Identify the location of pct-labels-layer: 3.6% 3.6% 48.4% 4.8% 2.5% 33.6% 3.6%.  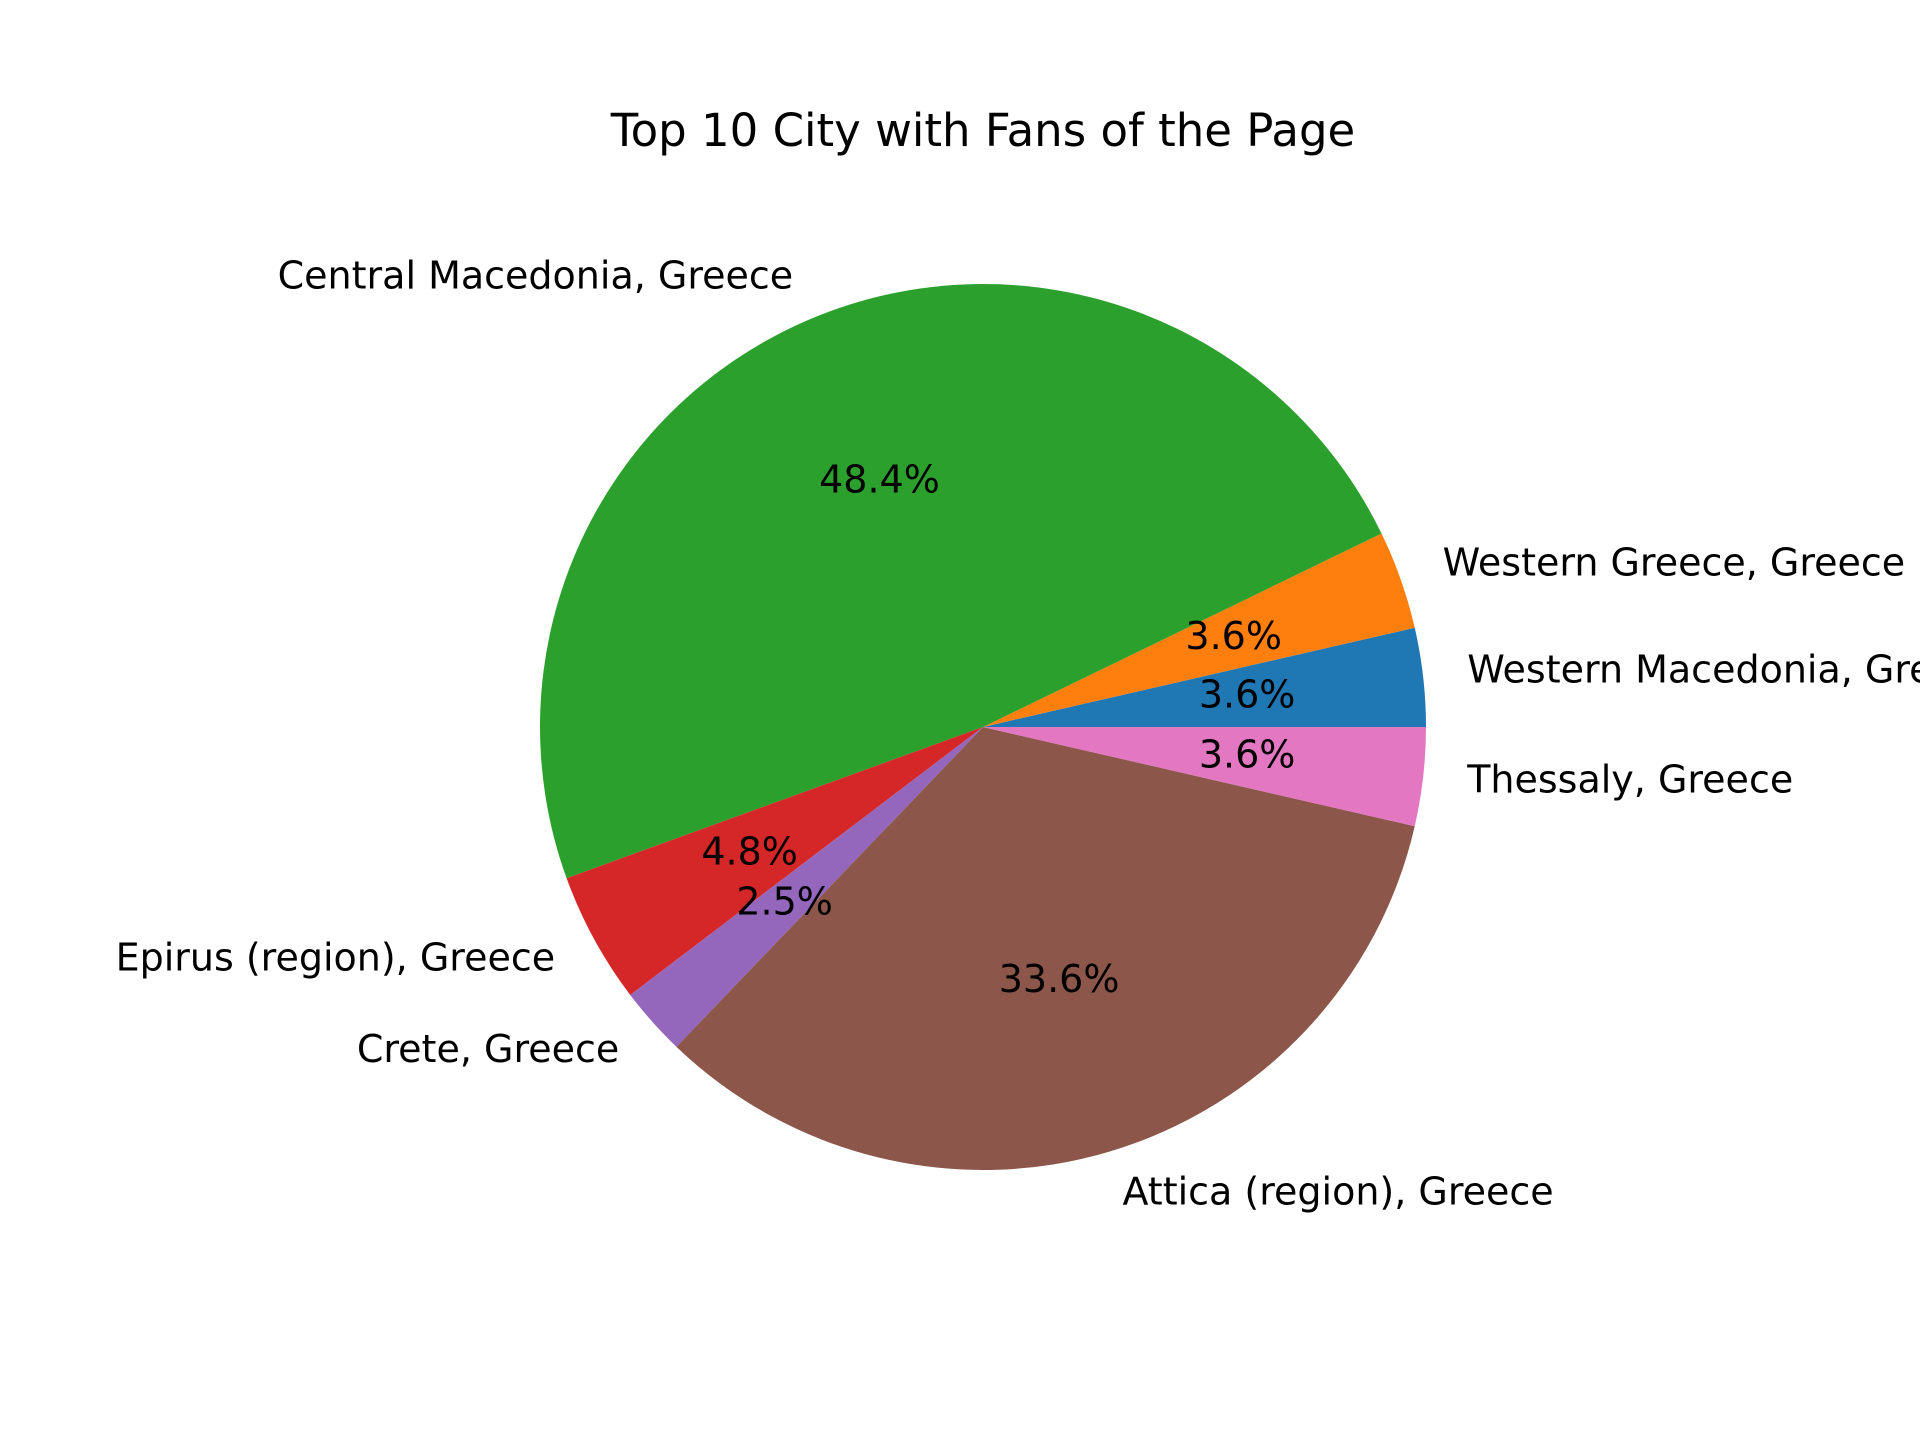
(998, 729).